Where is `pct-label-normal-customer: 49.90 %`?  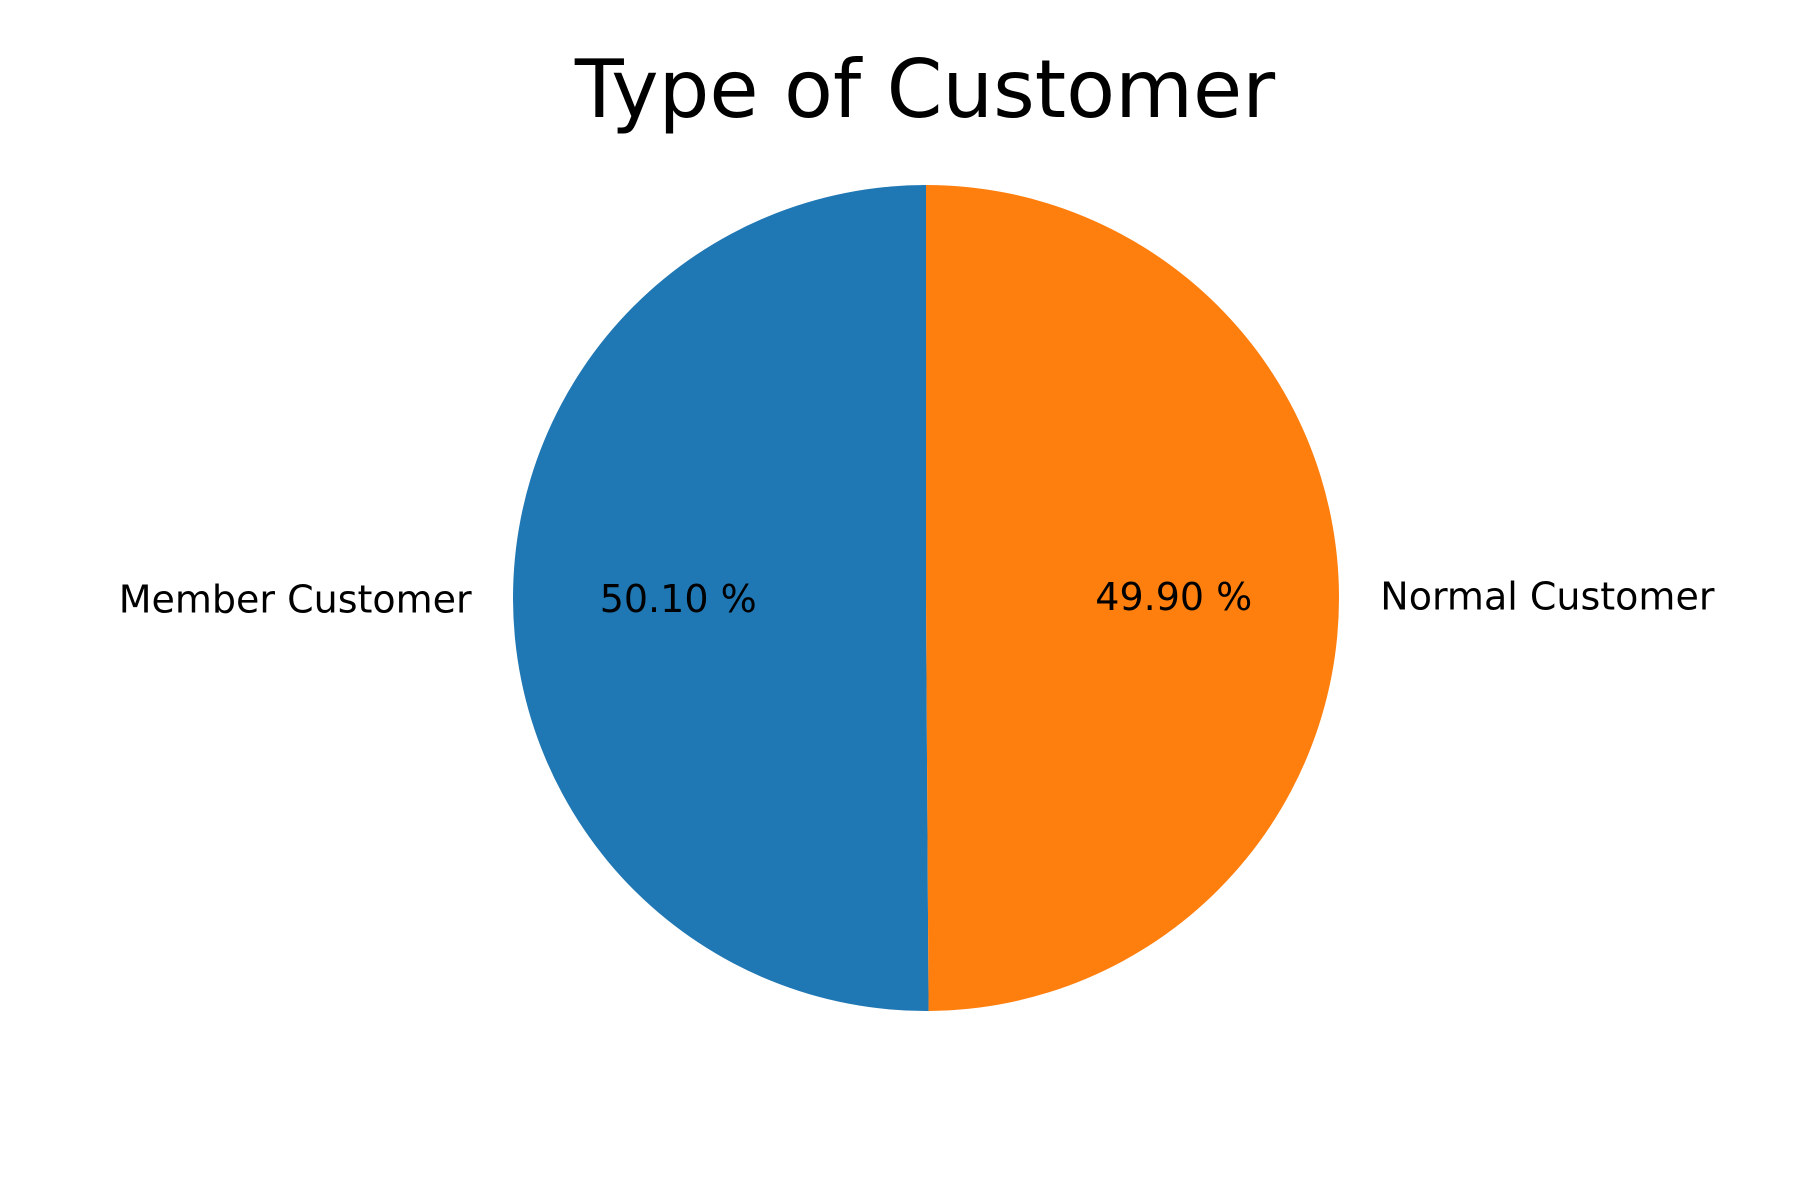 pct-label-normal-customer: 49.90 % is located at coordinates (1173, 597).